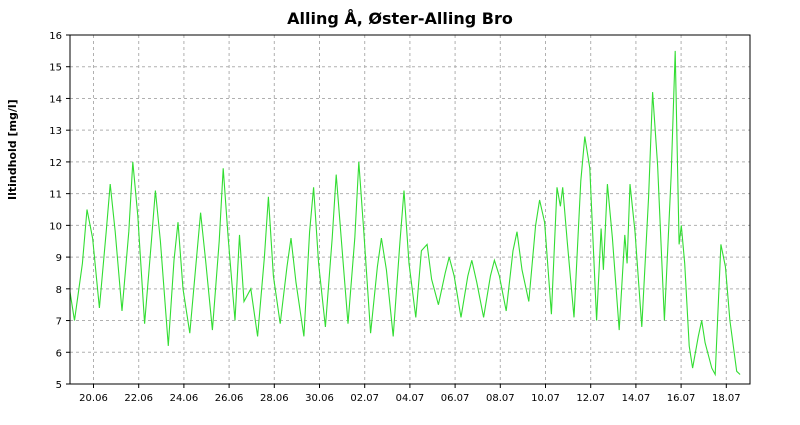 The width and height of the screenshot is (800, 425). I want to click on y-tick-label: 11, so click(55, 195).